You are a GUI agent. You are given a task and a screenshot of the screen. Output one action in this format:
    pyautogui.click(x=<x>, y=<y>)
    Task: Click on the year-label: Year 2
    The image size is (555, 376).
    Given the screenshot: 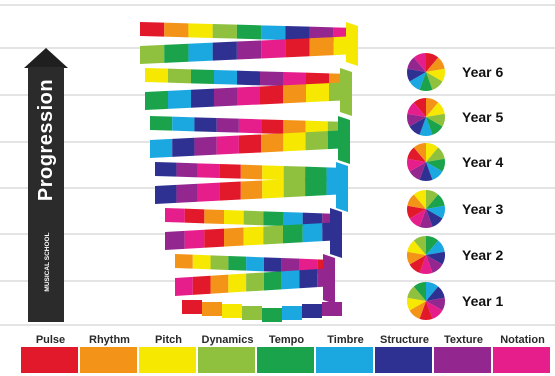 What is the action you would take?
    pyautogui.click(x=483, y=255)
    